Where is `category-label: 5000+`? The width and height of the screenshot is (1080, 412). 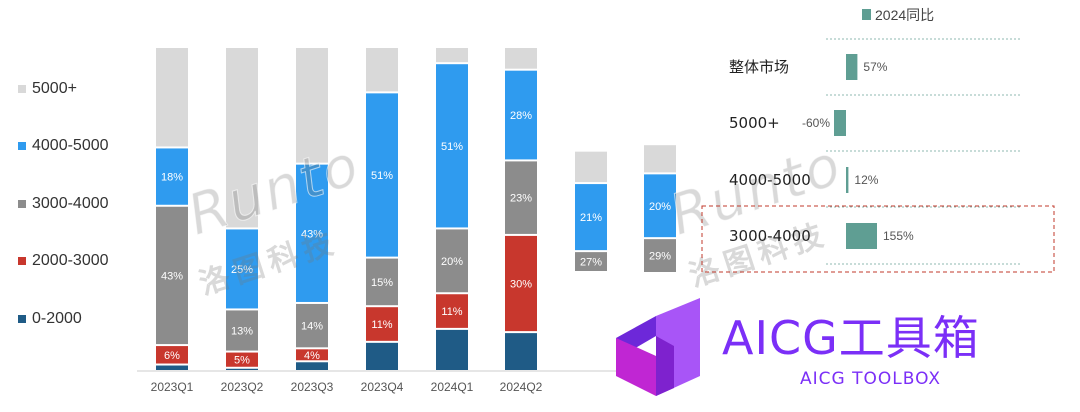
category-label: 5000+ is located at coordinates (754, 123).